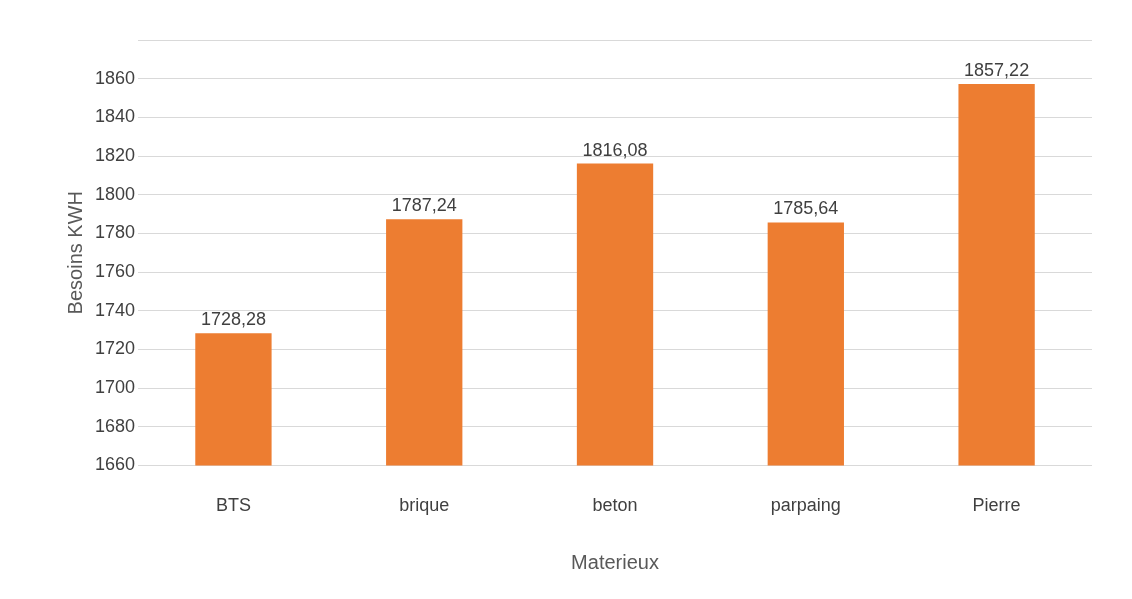  What do you see at coordinates (424, 205) in the screenshot?
I see `data-label: 1787,24` at bounding box center [424, 205].